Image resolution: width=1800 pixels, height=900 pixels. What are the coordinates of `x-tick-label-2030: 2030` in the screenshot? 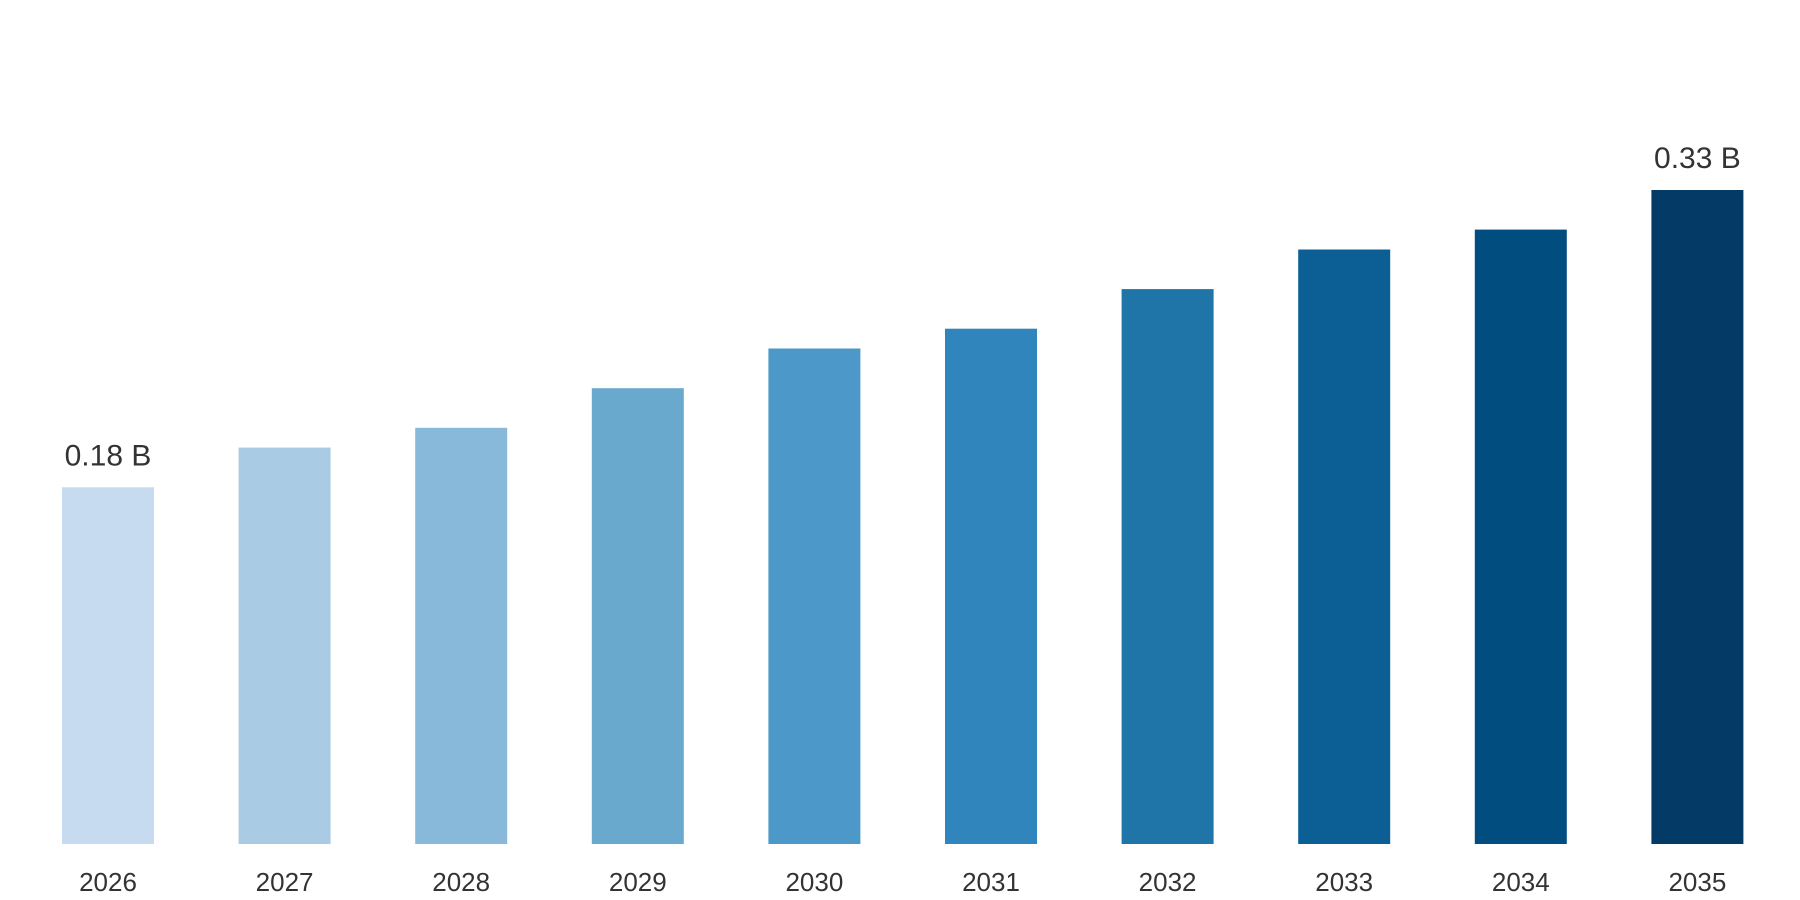 It's located at (814, 882).